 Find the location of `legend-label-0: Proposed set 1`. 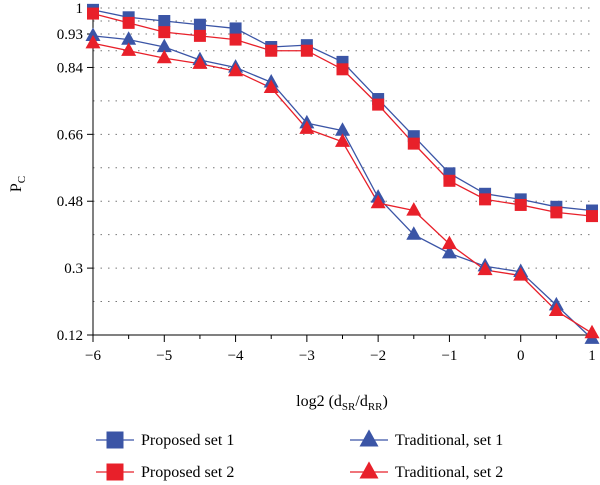

legend-label-0: Proposed set 1 is located at coordinates (187, 440).